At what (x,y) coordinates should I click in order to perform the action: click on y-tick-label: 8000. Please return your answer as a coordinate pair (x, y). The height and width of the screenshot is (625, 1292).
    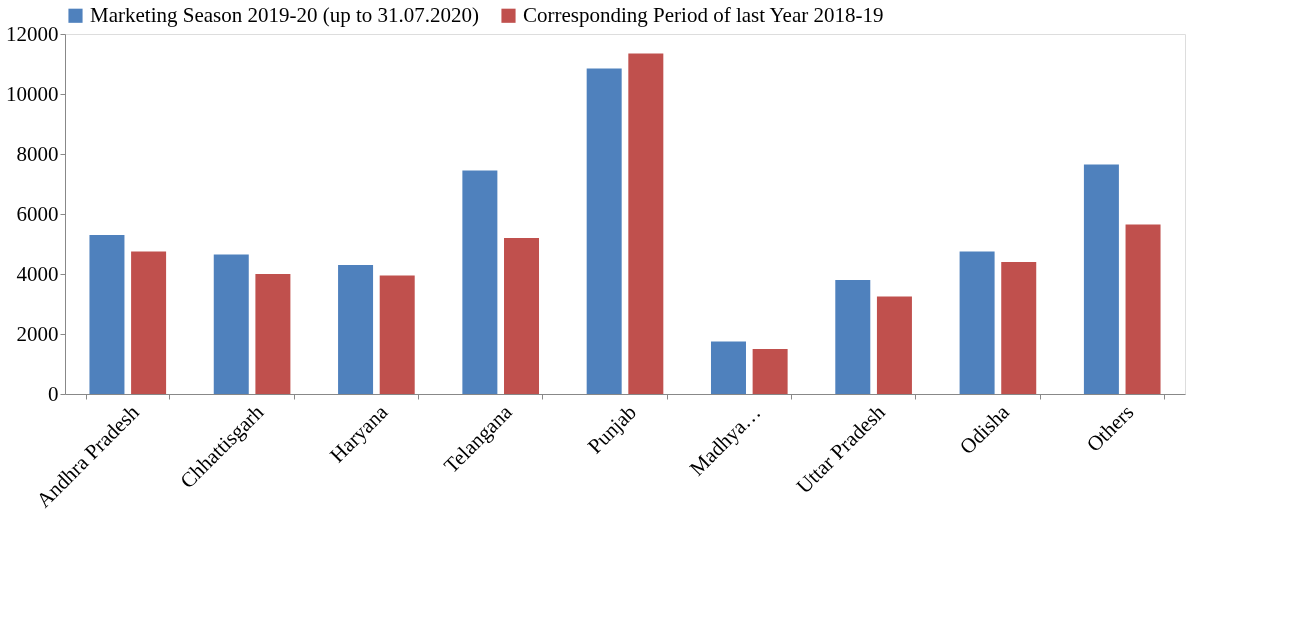
    Looking at the image, I should click on (37, 153).